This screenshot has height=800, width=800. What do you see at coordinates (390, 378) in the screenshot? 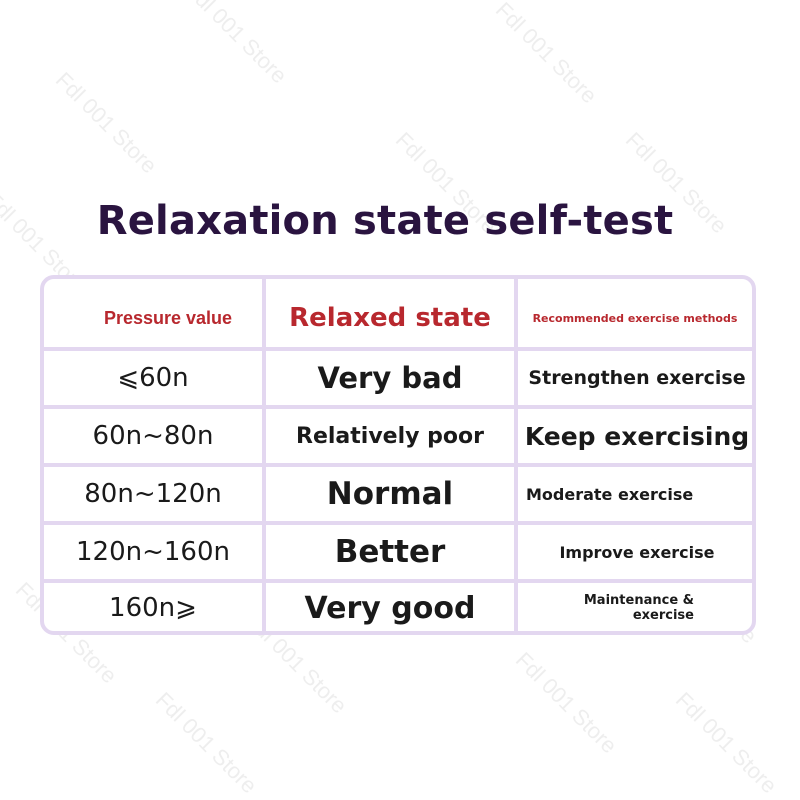
I see `relaxed-state-cell: Very bad` at bounding box center [390, 378].